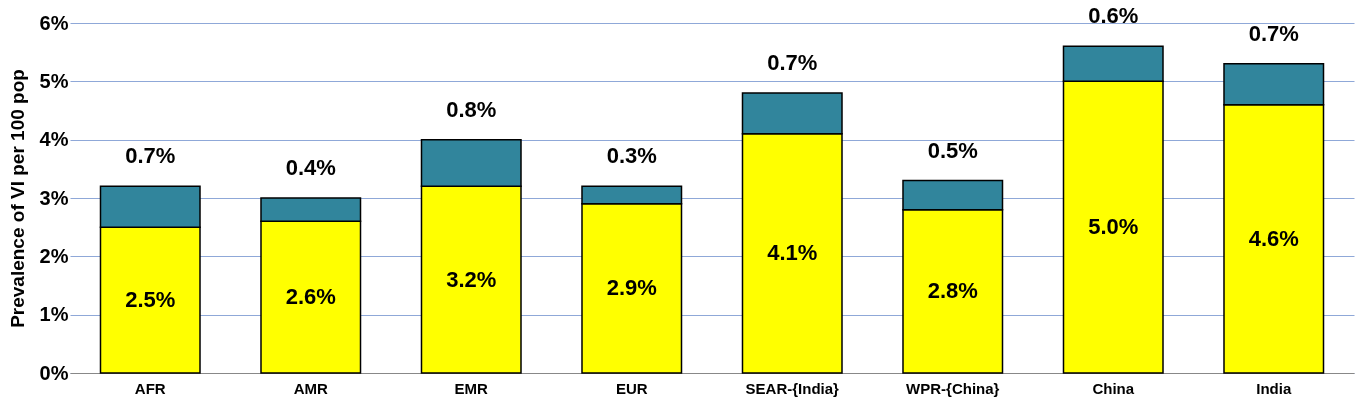  Describe the element at coordinates (310, 167) in the screenshot. I see `data-label: 0.4%` at that location.